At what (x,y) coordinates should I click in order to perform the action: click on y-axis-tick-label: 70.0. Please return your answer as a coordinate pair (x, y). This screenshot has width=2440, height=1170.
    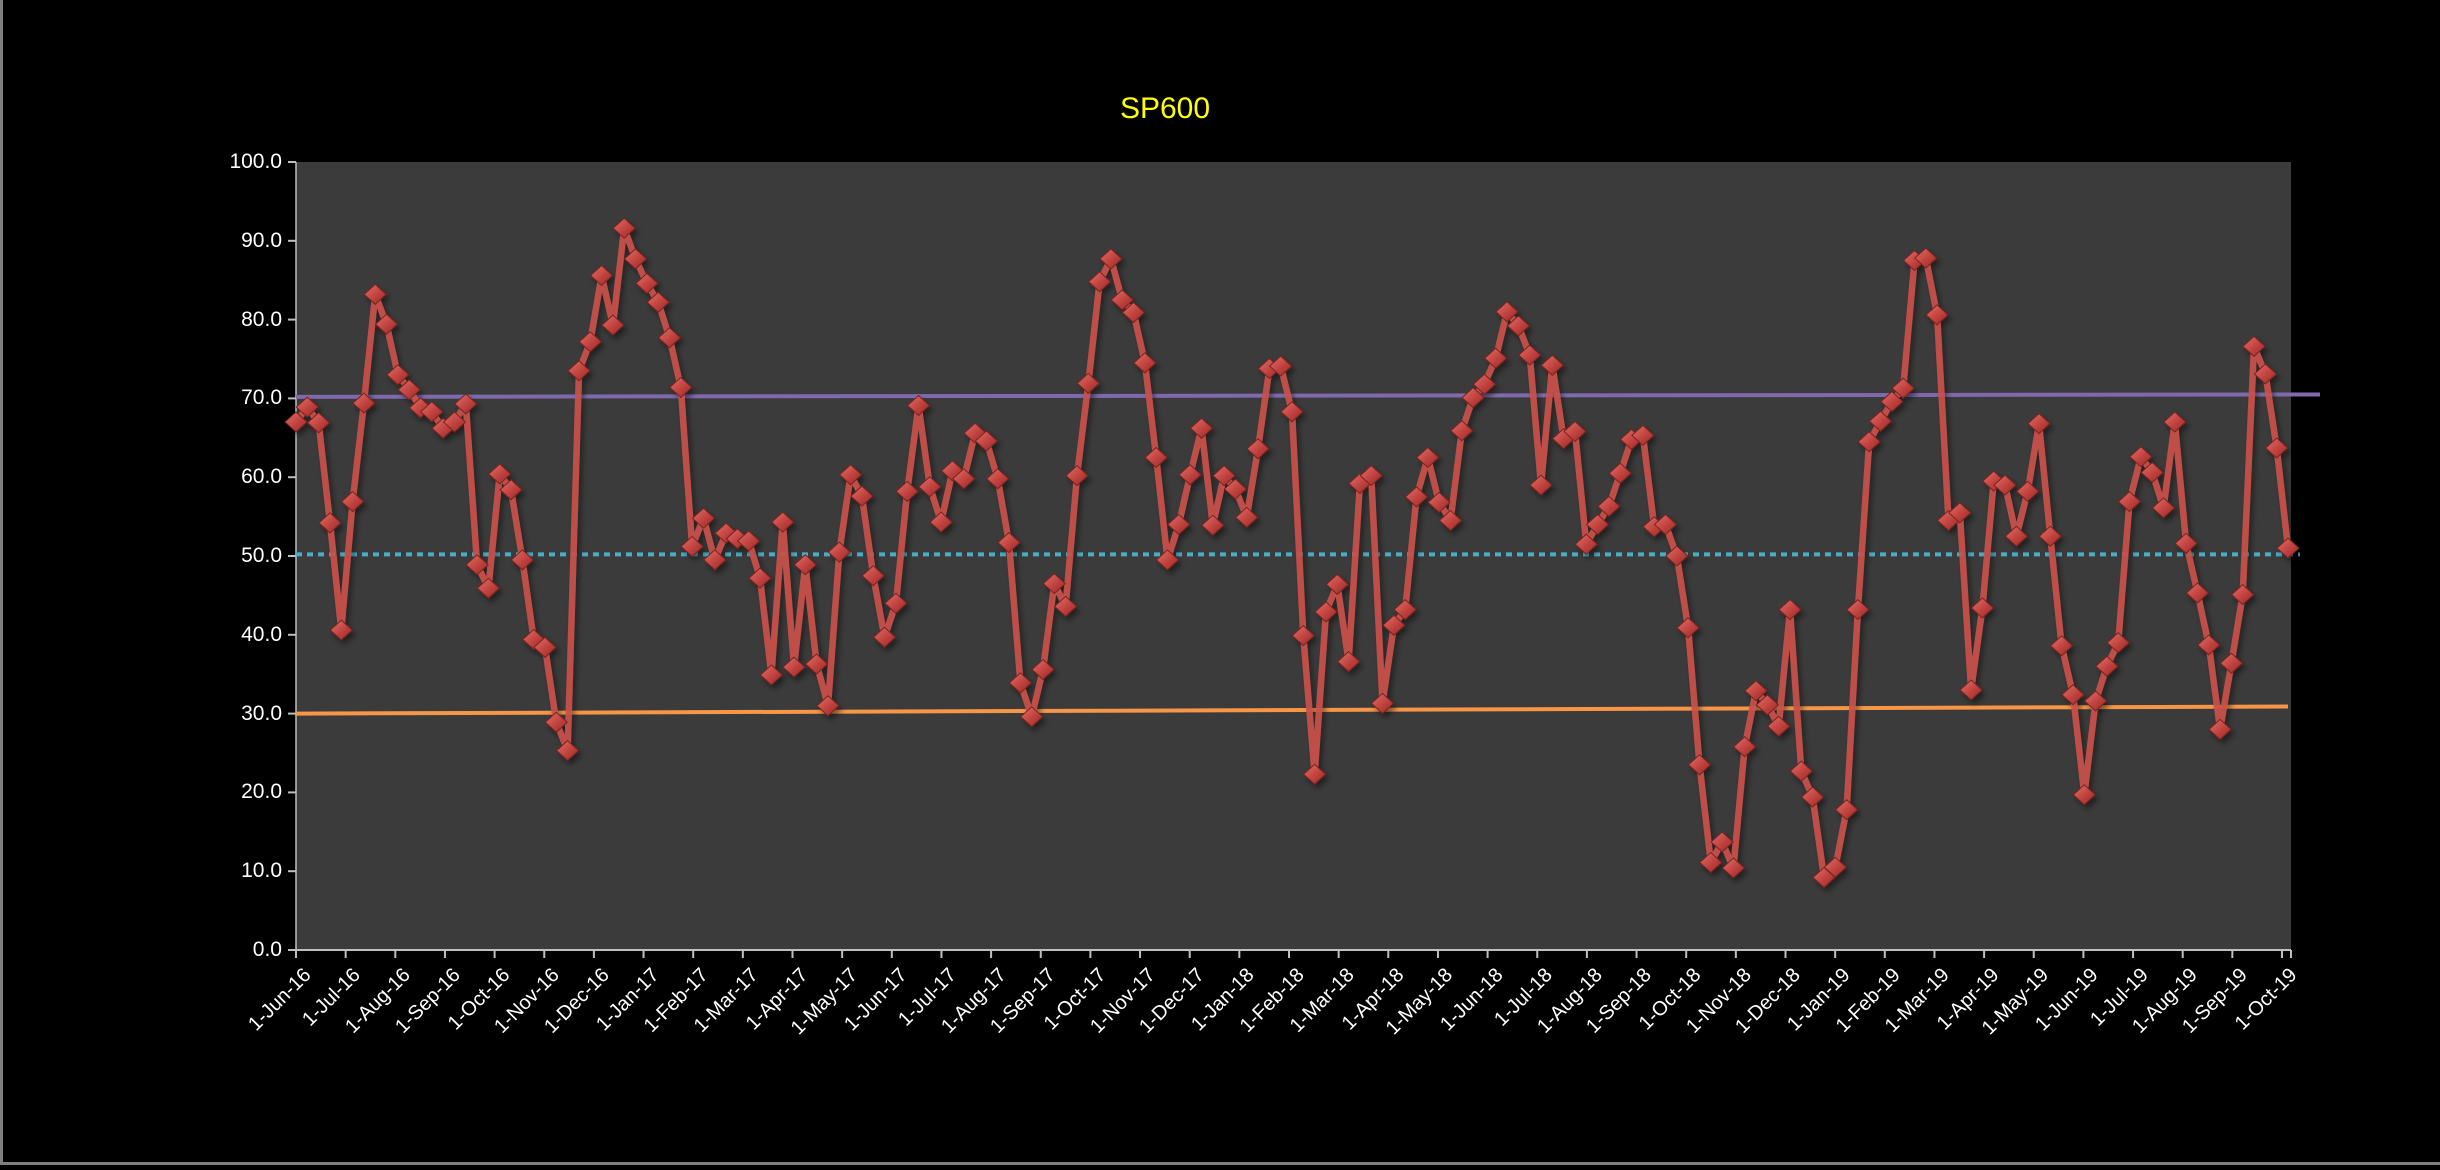
    Looking at the image, I should click on (261, 398).